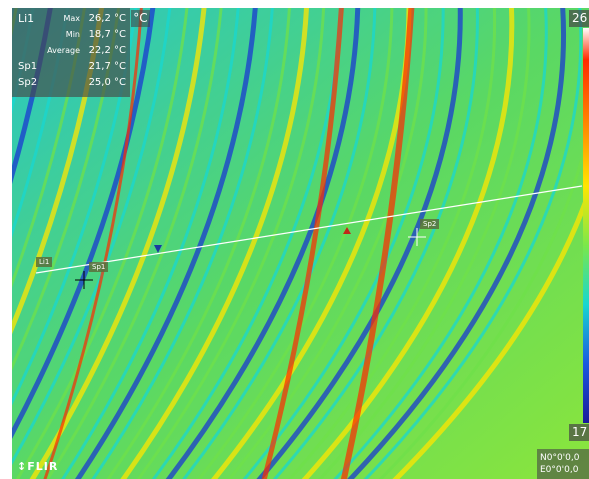  I want to click on average-label: Average, so click(63, 50).